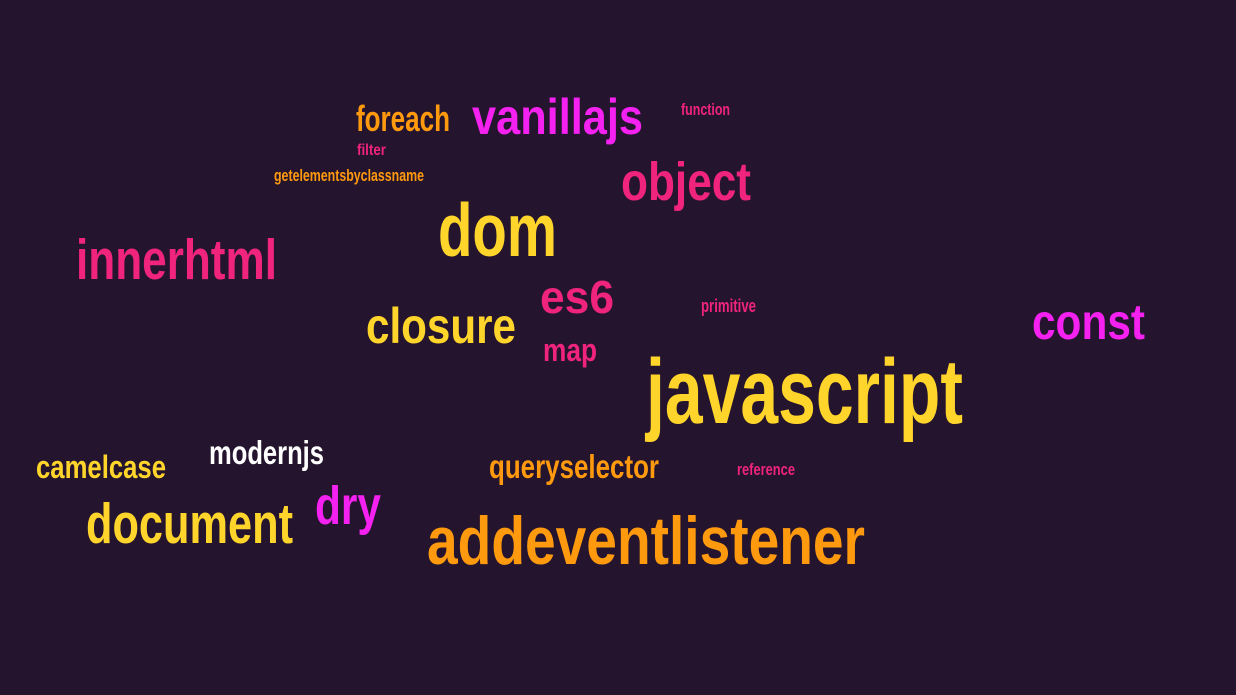 Image resolution: width=1236 pixels, height=695 pixels. Describe the element at coordinates (728, 306) in the screenshot. I see `word-primitive: primitive` at that location.